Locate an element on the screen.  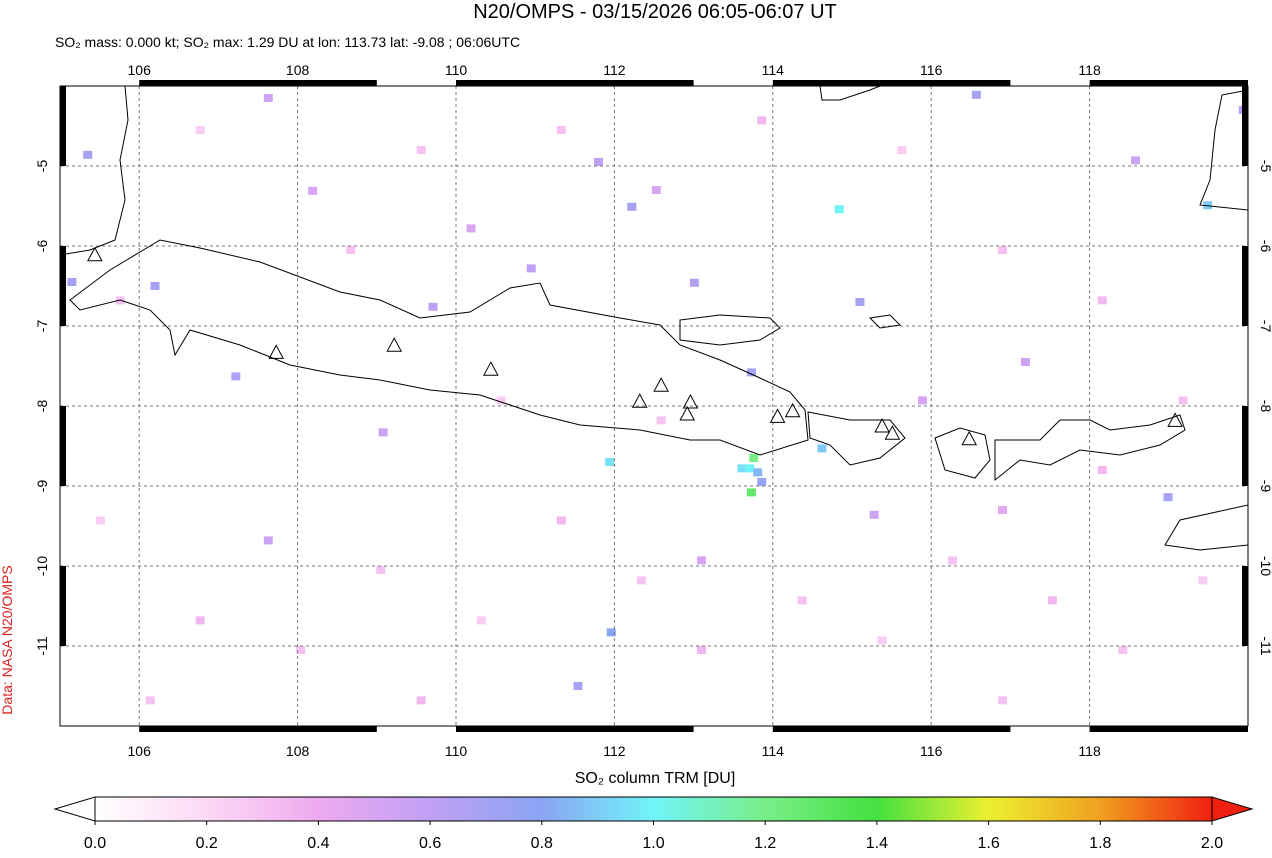
colorbar-tick-label: 1.4 is located at coordinates (877, 843).